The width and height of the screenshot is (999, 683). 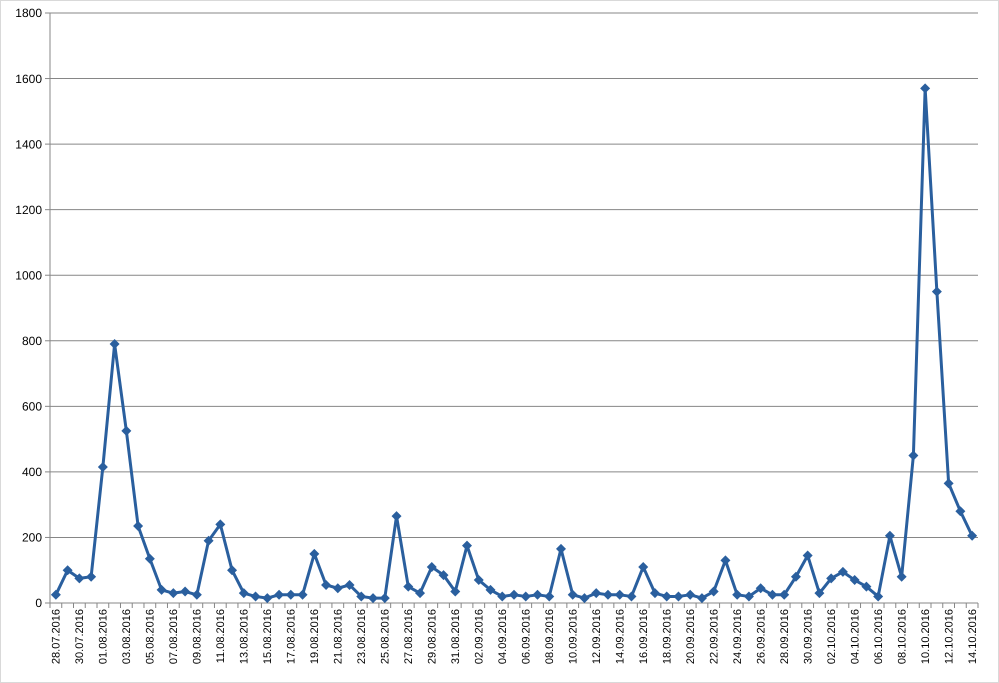 What do you see at coordinates (620, 636) in the screenshot?
I see `x-tick-label: 14.09.2016` at bounding box center [620, 636].